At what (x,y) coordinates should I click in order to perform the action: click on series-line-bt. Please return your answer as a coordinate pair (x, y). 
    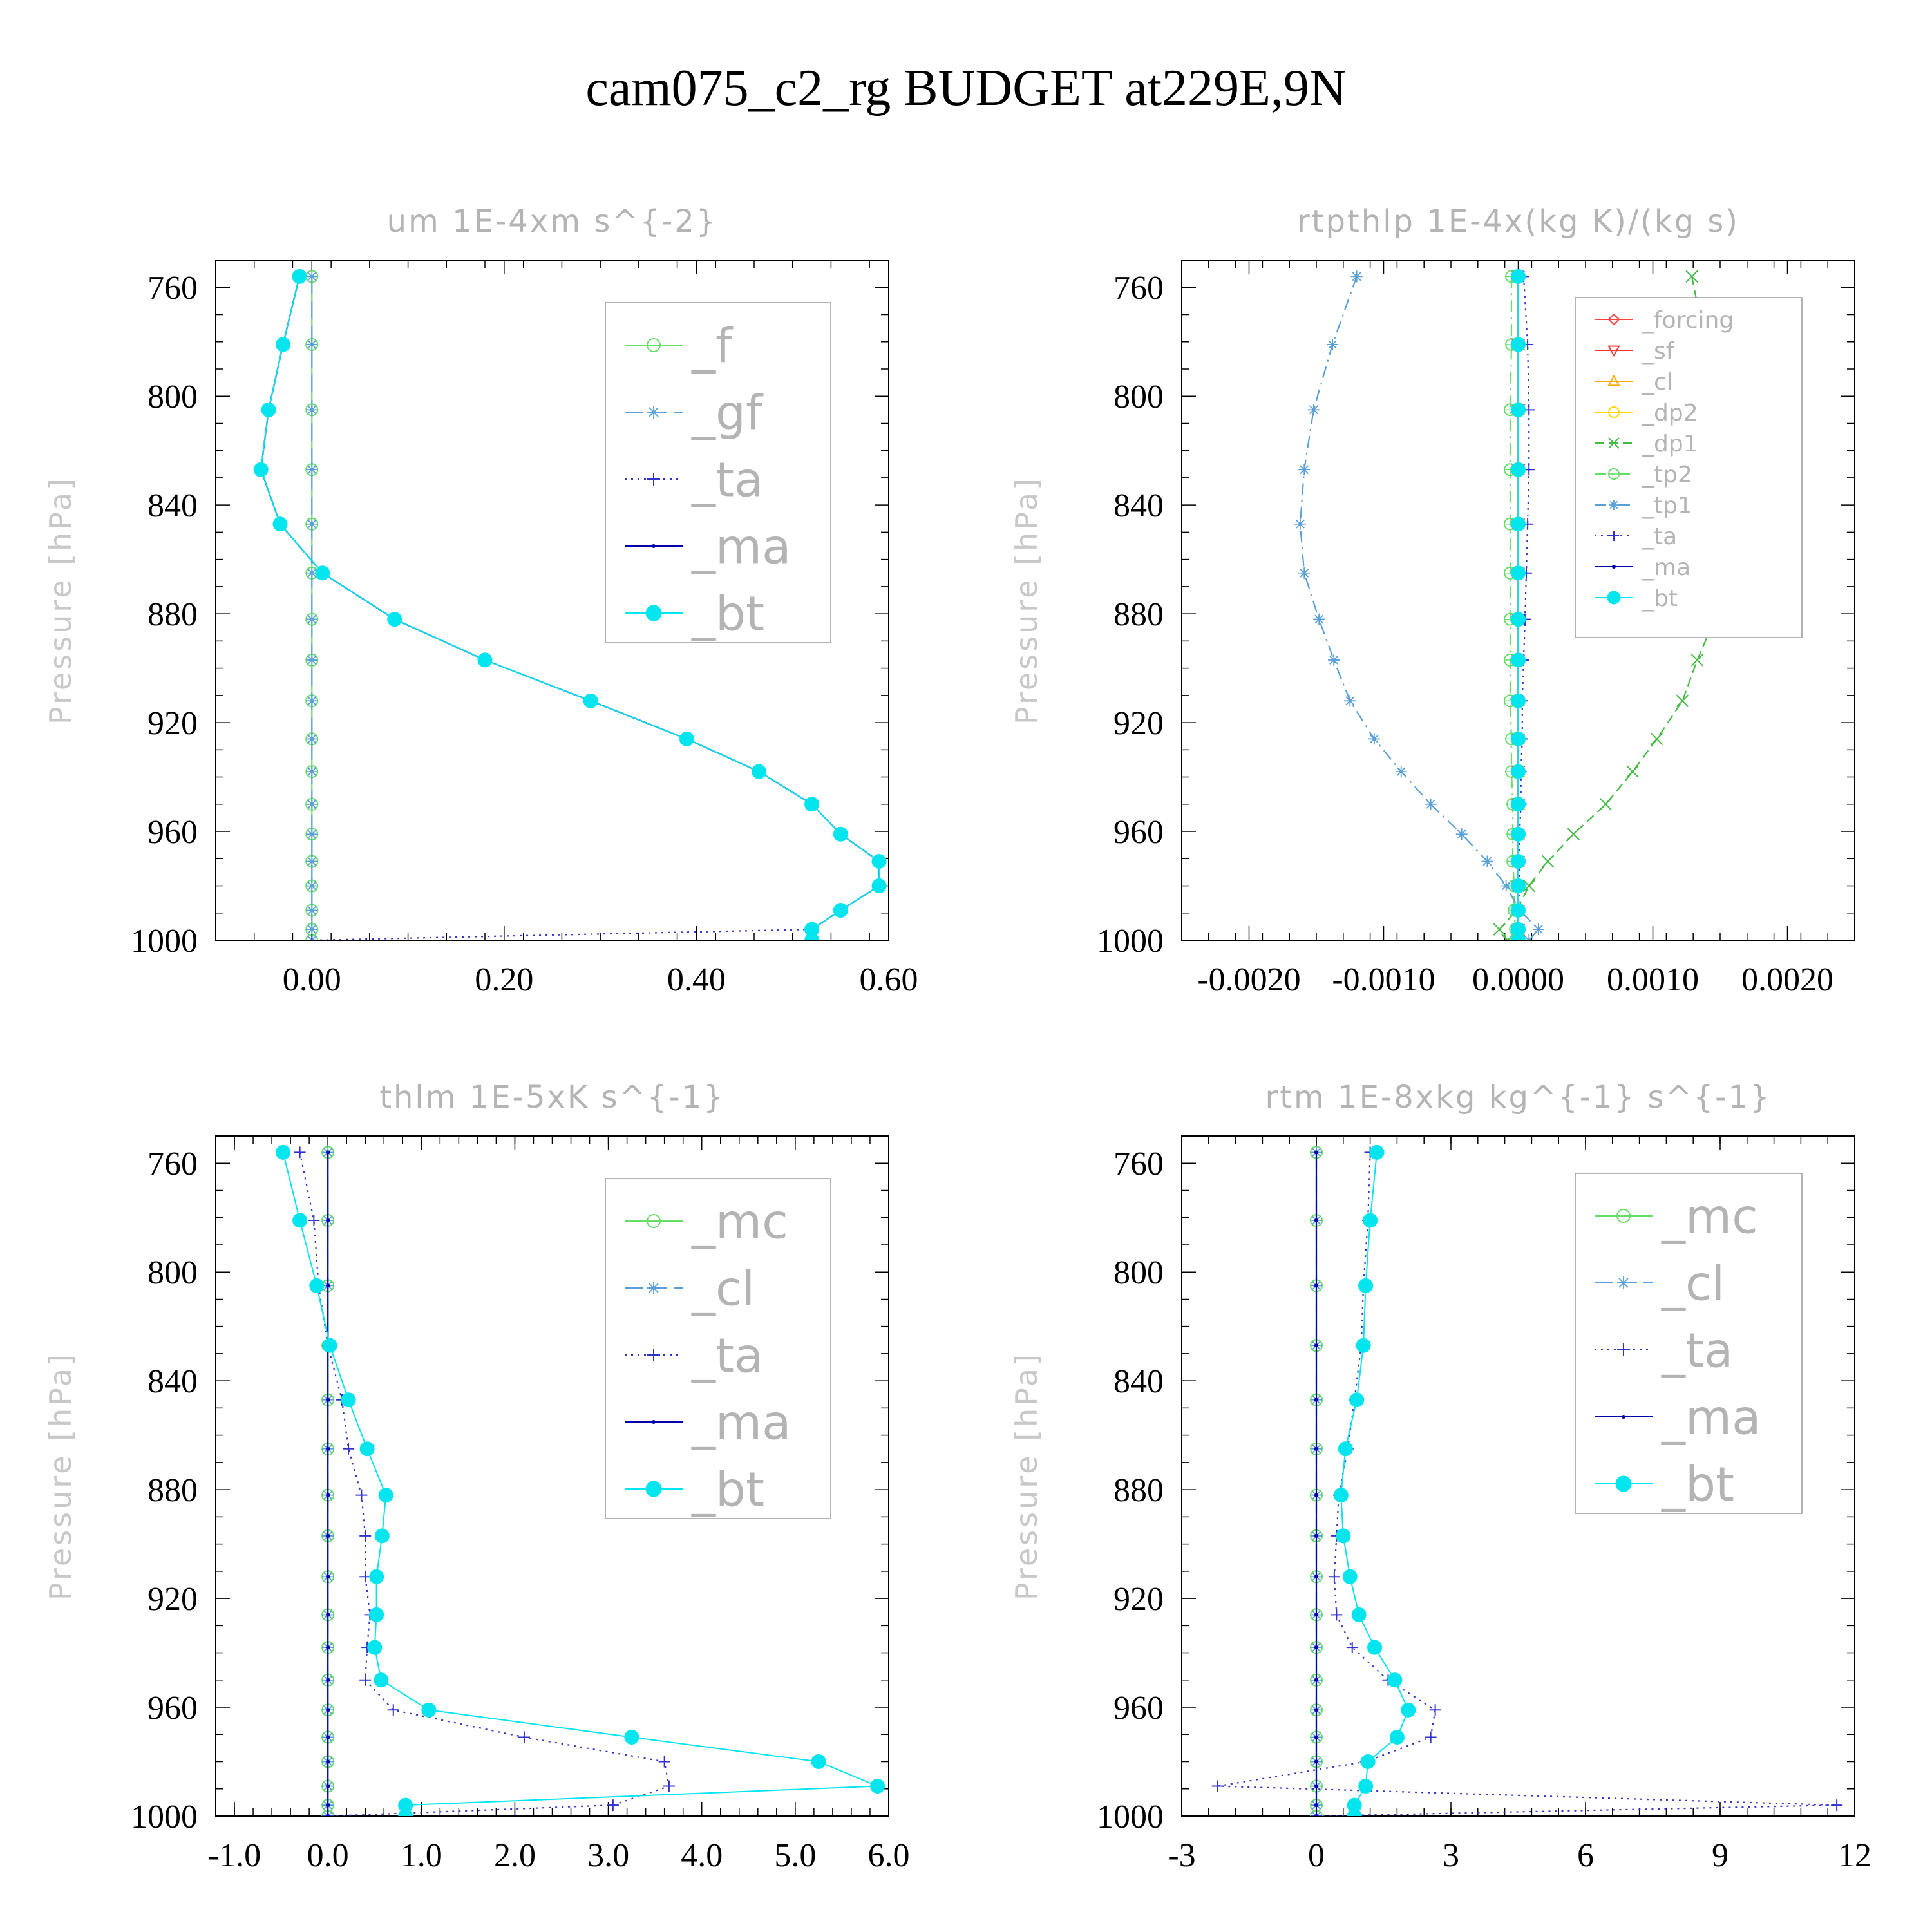
    Looking at the image, I should click on (1374, 1484).